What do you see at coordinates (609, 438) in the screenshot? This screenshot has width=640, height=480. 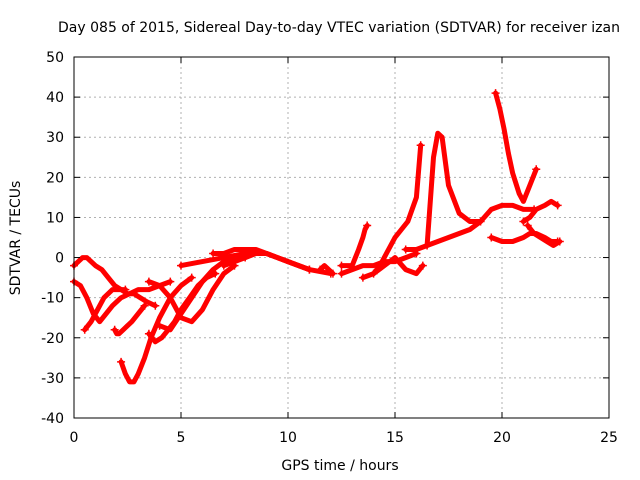 I see `x-tick-label: 25` at bounding box center [609, 438].